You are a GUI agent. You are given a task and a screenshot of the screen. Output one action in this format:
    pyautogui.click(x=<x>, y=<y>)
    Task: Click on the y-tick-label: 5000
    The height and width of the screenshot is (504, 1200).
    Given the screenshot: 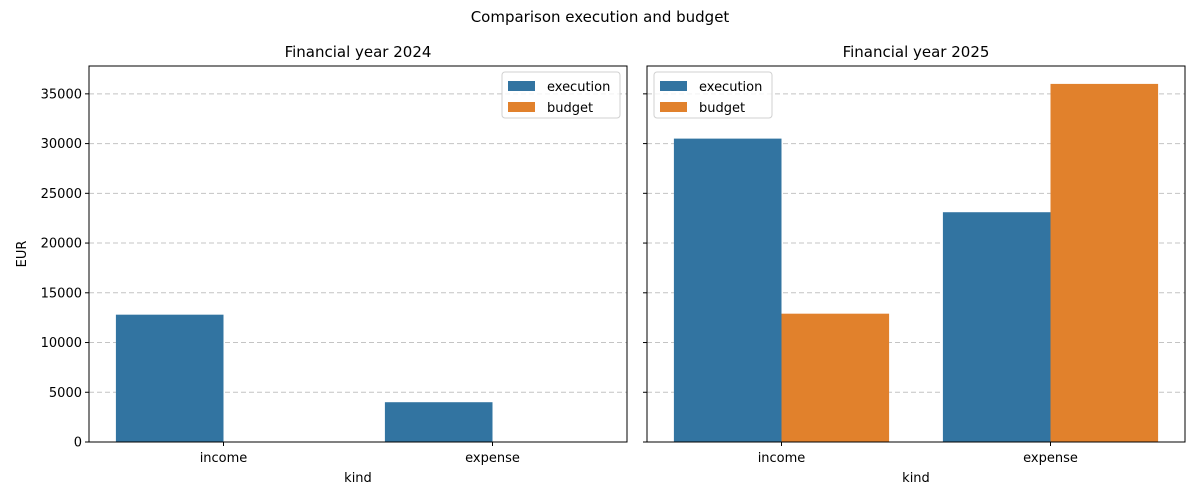 What is the action you would take?
    pyautogui.click(x=65, y=393)
    